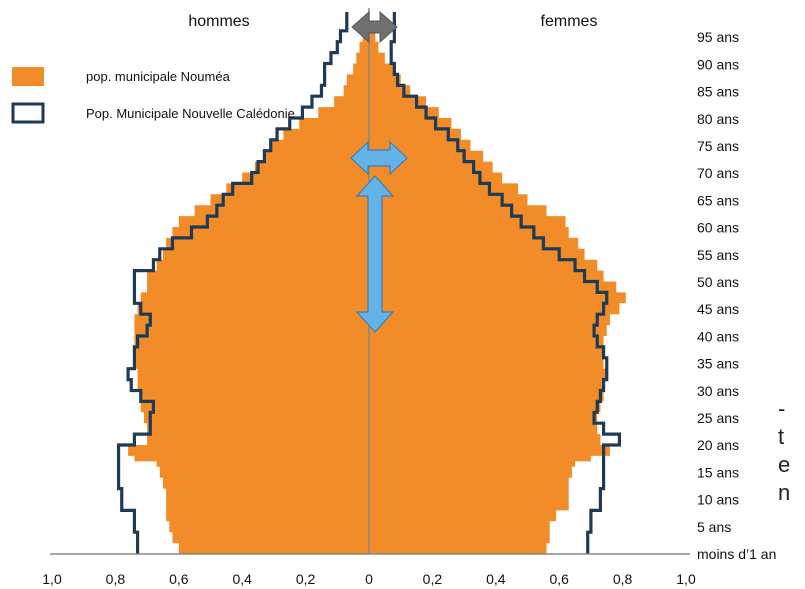 Image resolution: width=805 pixels, height=589 pixels. Describe the element at coordinates (718, 282) in the screenshot. I see `age-label: 50 ans` at that location.